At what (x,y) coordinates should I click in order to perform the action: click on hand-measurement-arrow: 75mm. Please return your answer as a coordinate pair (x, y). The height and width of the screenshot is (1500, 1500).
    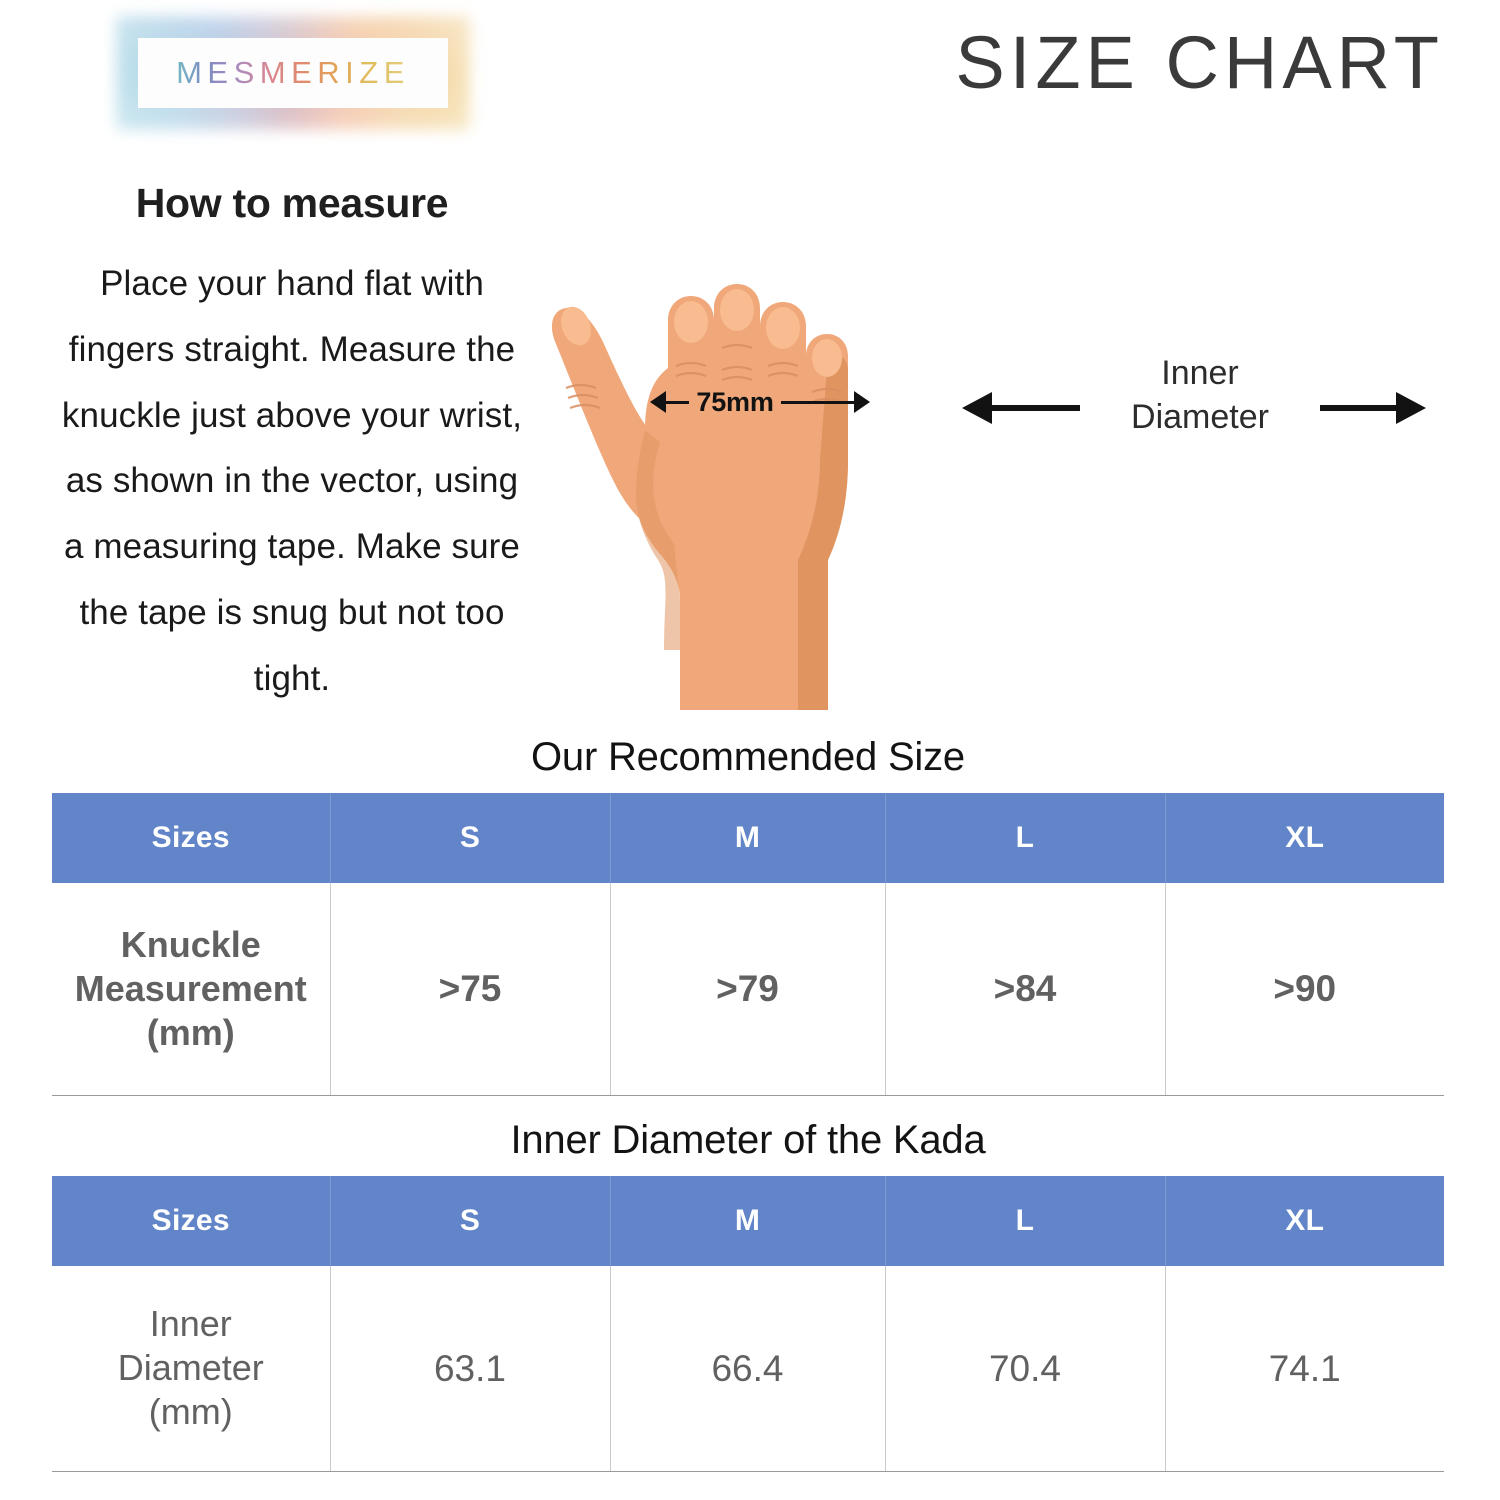
    Looking at the image, I should click on (722, 402).